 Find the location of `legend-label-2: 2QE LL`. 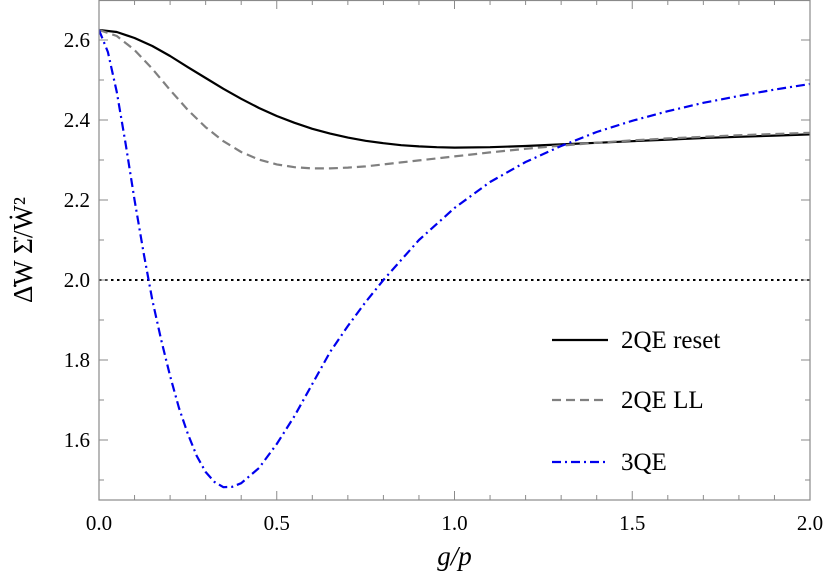

legend-label-2: 2QE LL is located at coordinates (662, 400).